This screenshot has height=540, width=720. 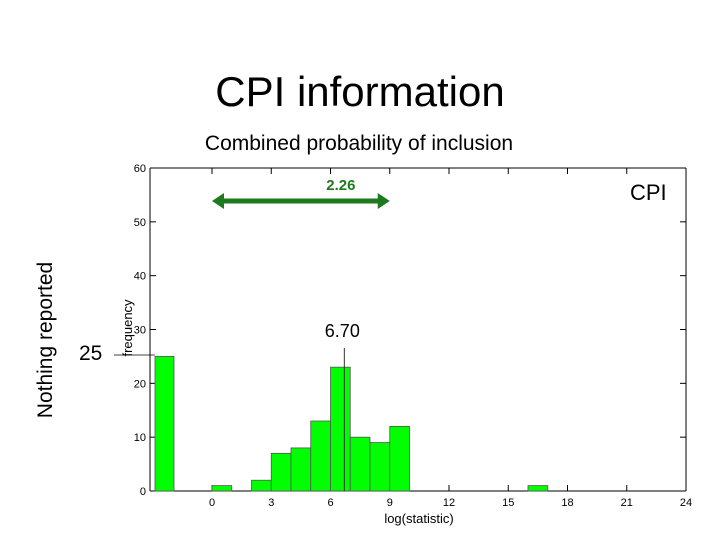 What do you see at coordinates (140, 223) in the screenshot?
I see `y-tick-label: 50` at bounding box center [140, 223].